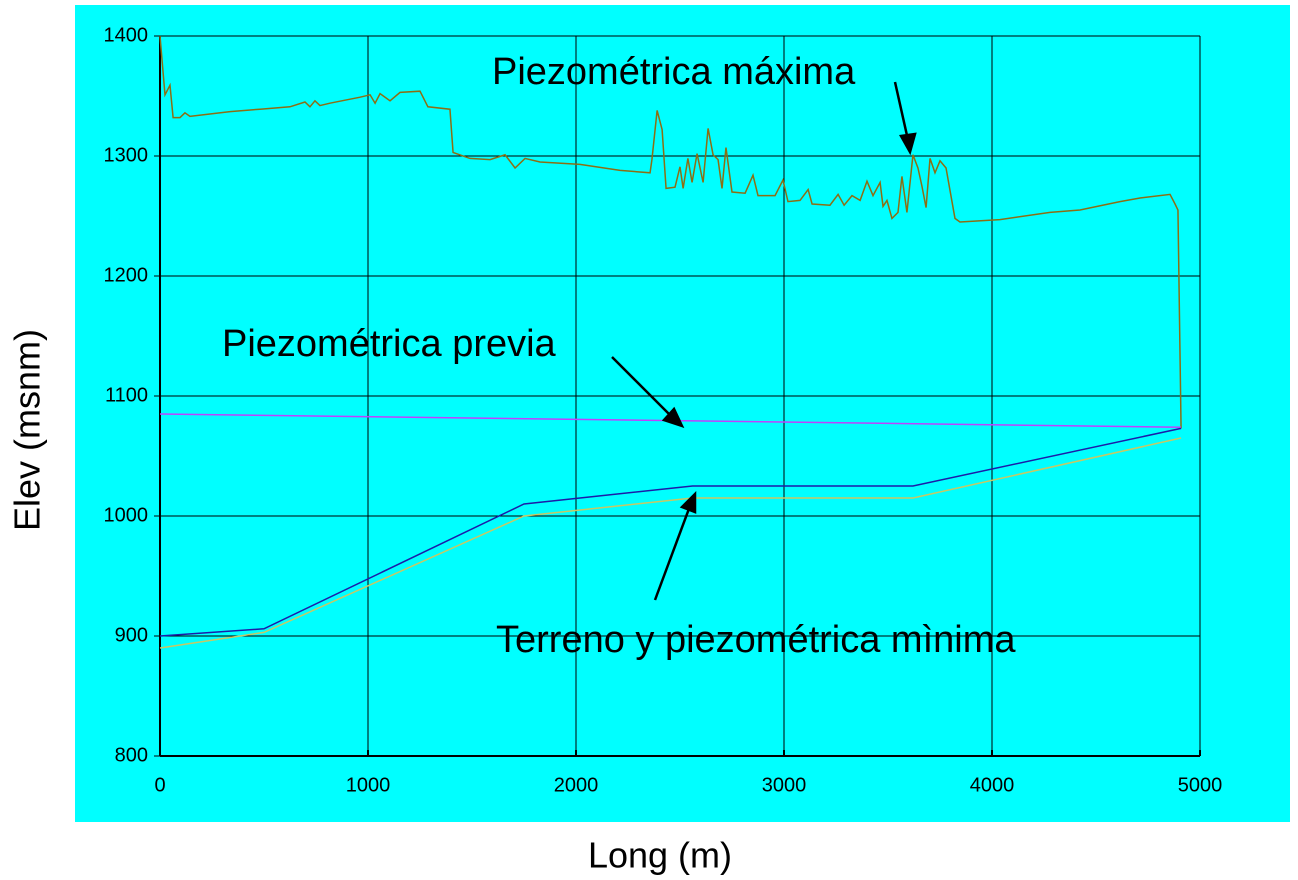  Describe the element at coordinates (131, 755) in the screenshot. I see `y-tick-label: 800` at that location.